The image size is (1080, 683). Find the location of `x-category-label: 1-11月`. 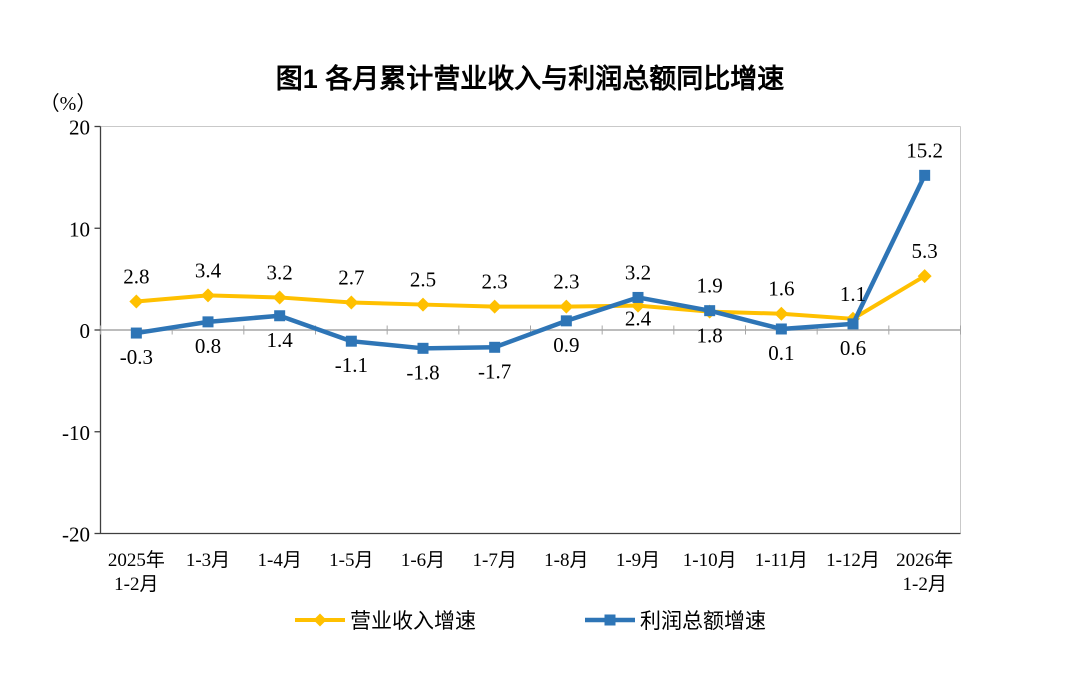

x-category-label: 1-11月 is located at coordinates (781, 560).